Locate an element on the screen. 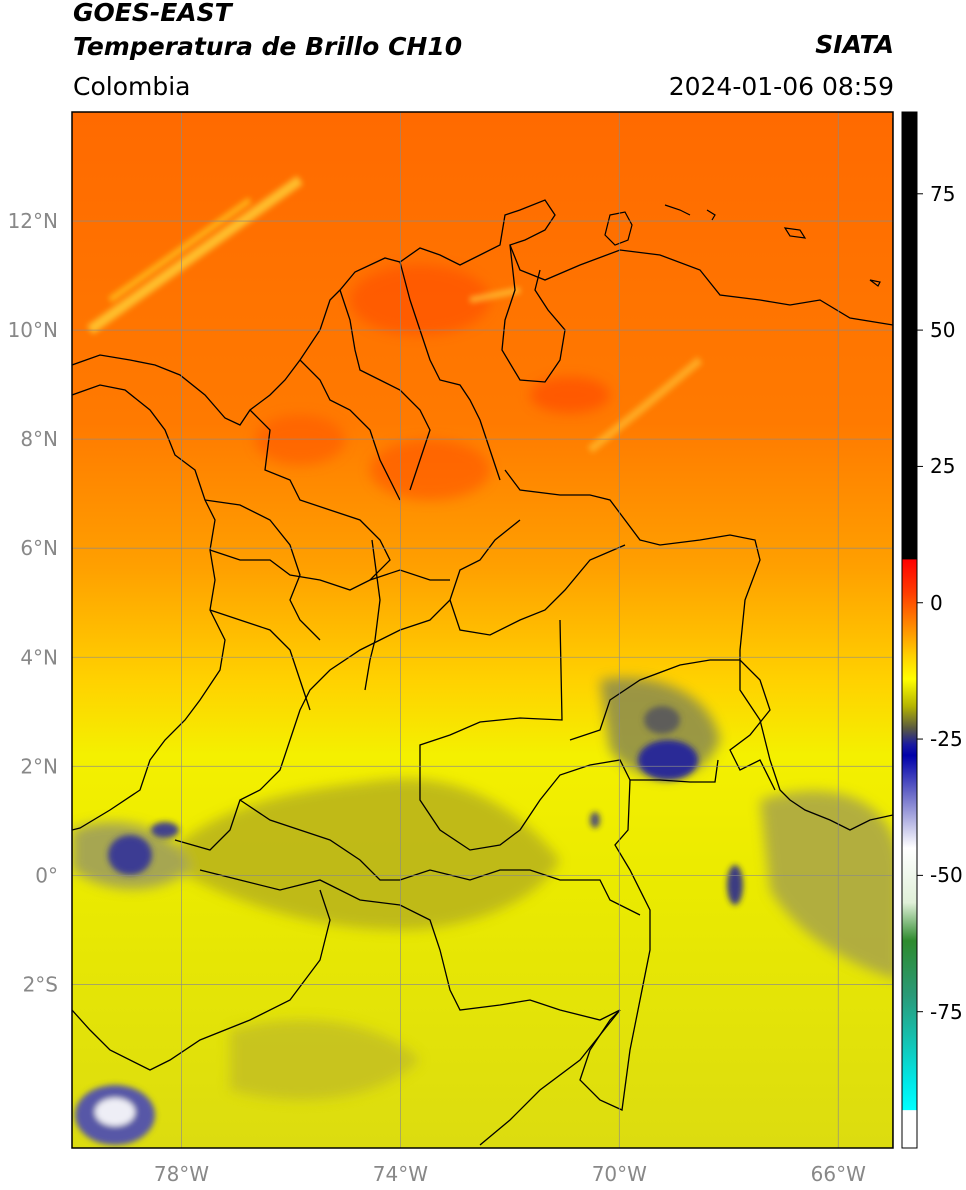  title-line-2: Temperatura de Brillo CH10 is located at coordinates (268, 46).